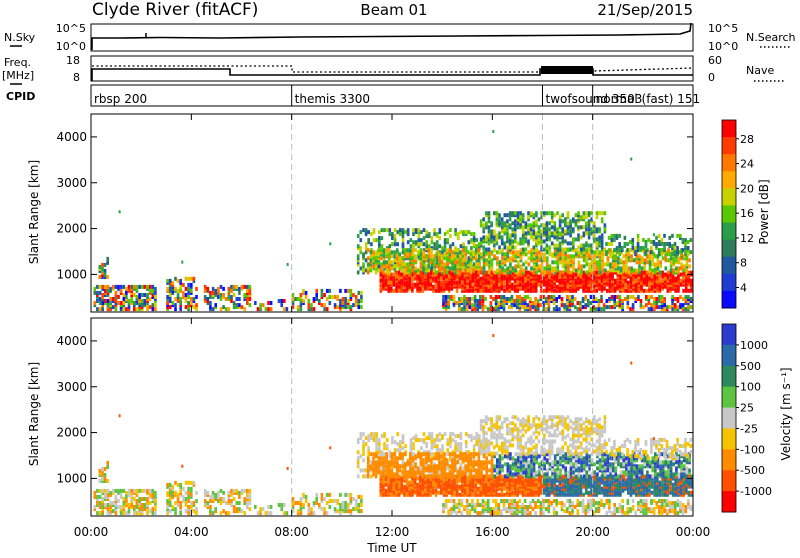  What do you see at coordinates (747, 238) in the screenshot?
I see `colorbar-tick-label: 12` at bounding box center [747, 238].